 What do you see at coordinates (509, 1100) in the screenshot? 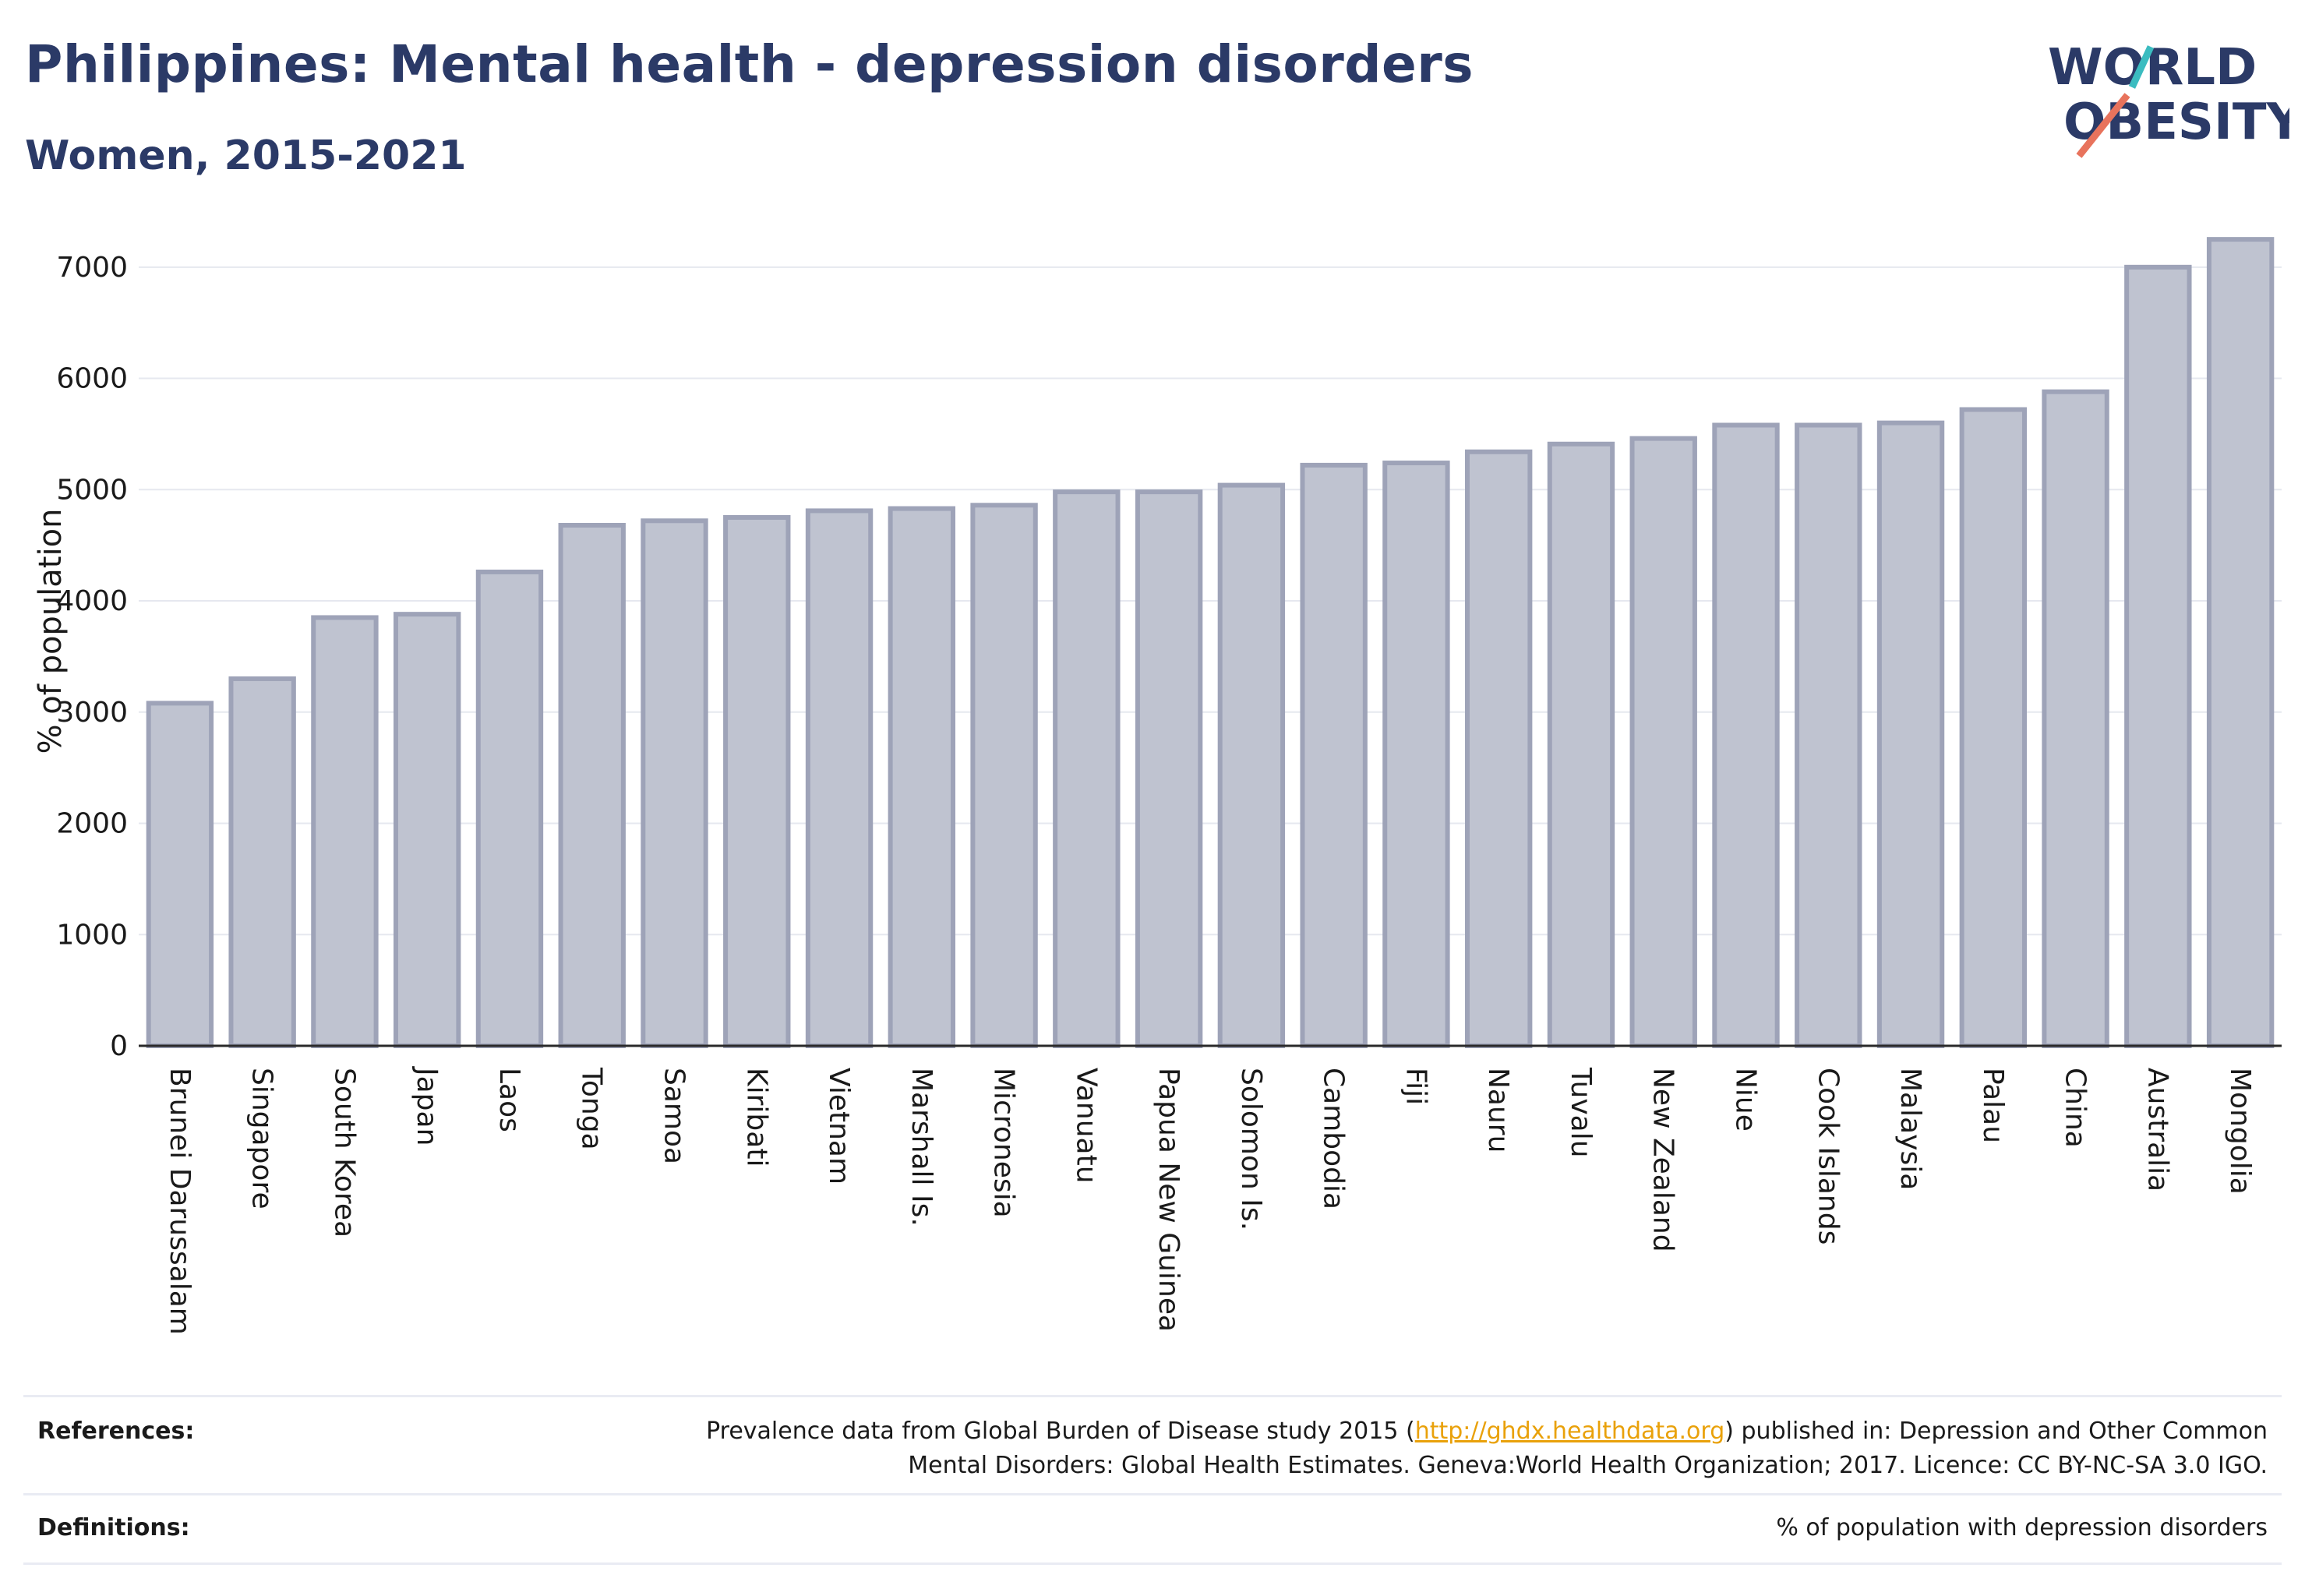
I see `x-tick-label: Laos` at bounding box center [509, 1100].